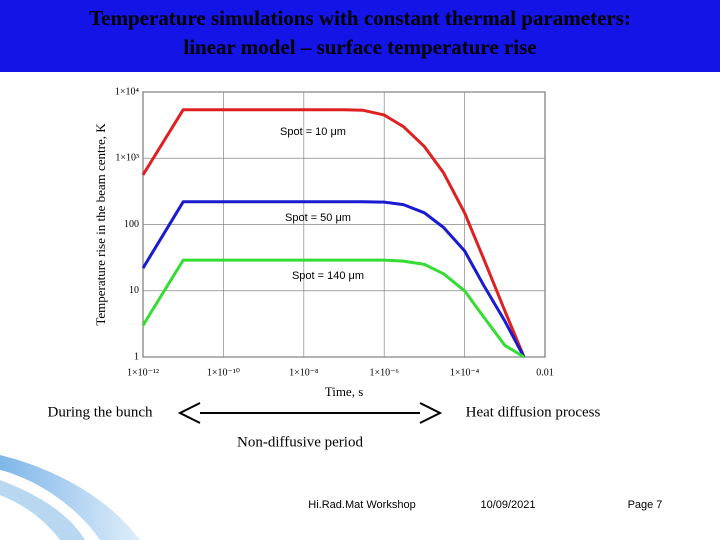  Describe the element at coordinates (134, 290) in the screenshot. I see `y-tick-label: 10` at that location.